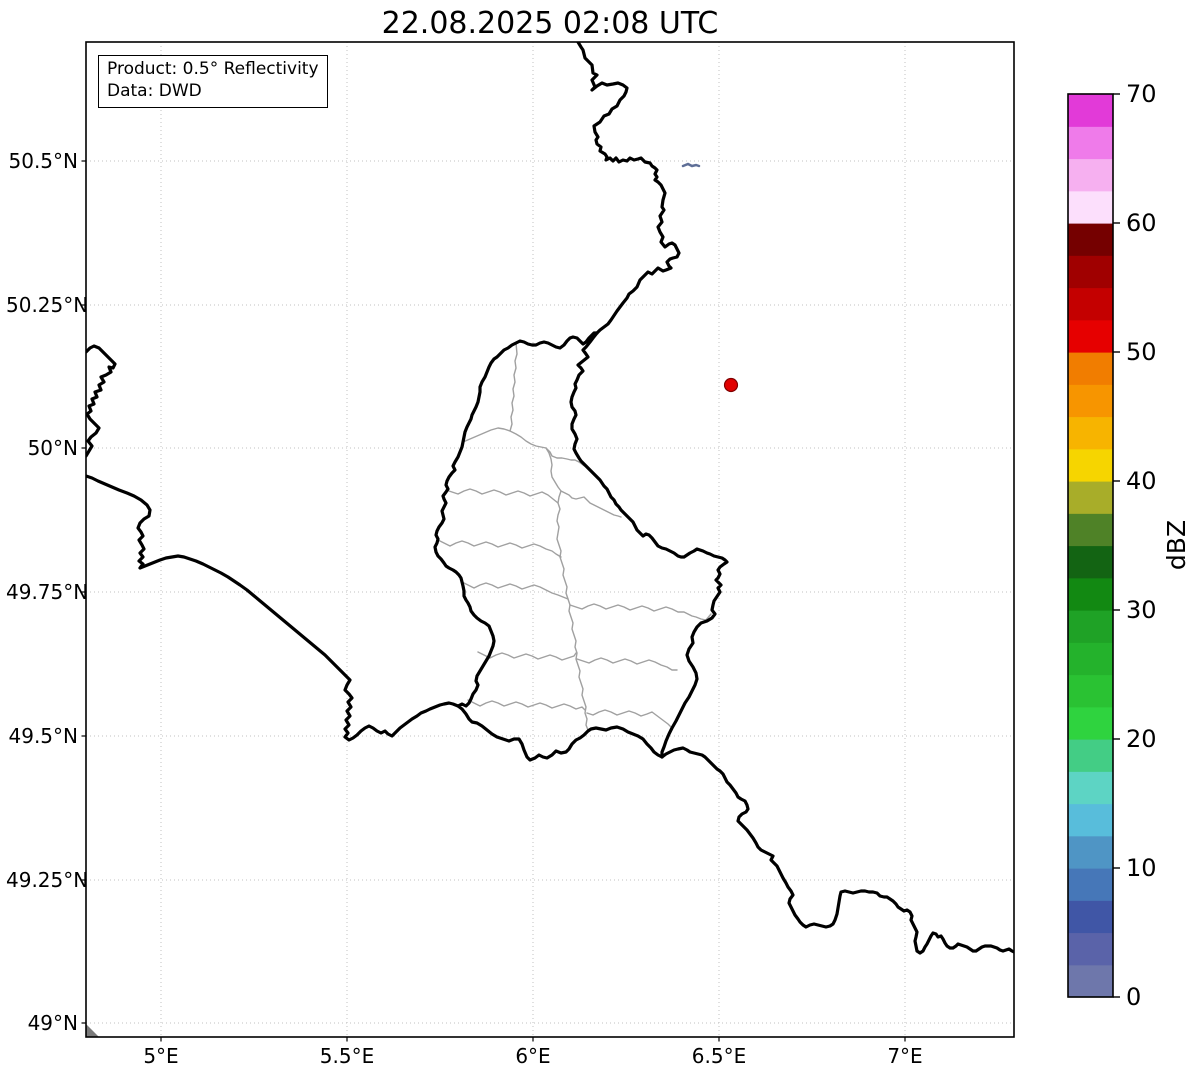  What do you see at coordinates (691, 165) in the screenshot?
I see `small-lake` at bounding box center [691, 165].